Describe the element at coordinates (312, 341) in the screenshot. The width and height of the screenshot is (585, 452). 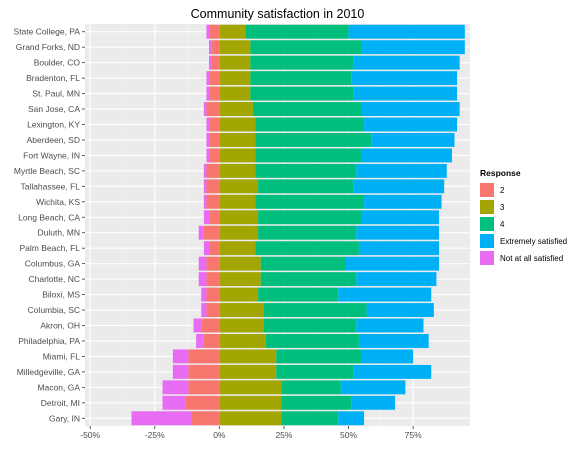
I see `bar-4-philadelphia-pa` at that location.